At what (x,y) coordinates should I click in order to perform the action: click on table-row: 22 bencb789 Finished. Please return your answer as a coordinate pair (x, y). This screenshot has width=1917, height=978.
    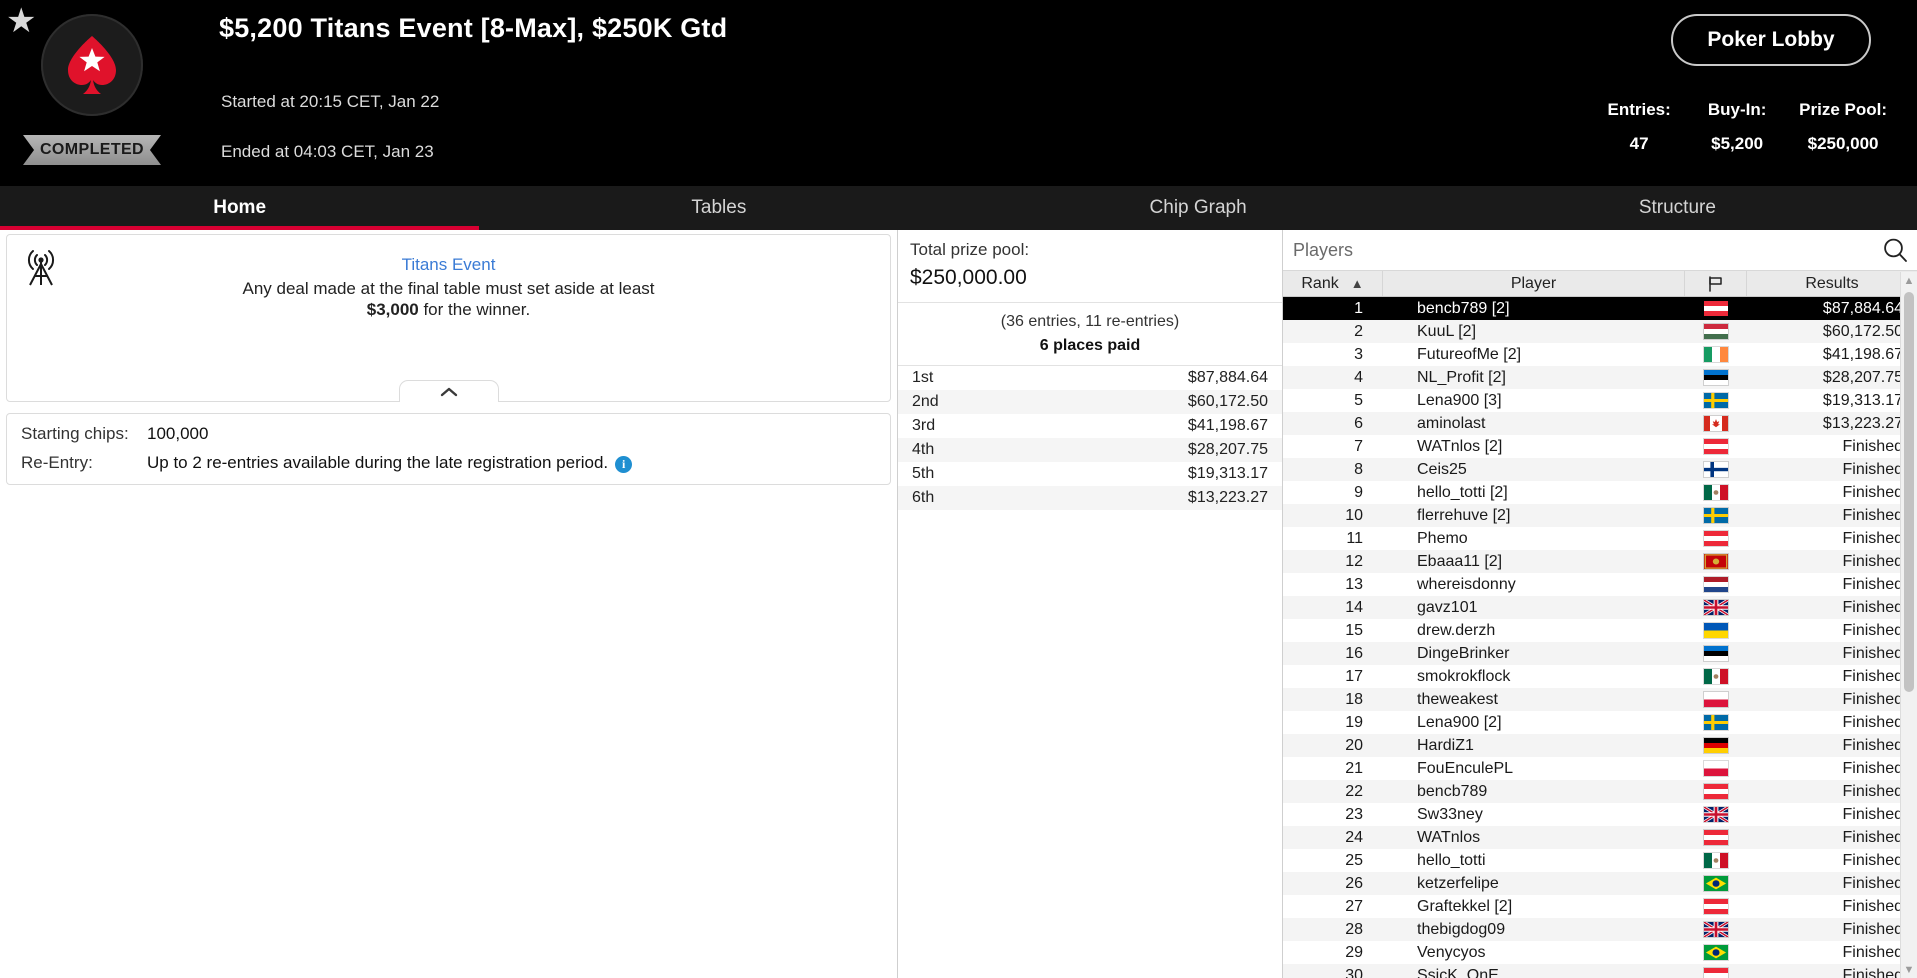
    Looking at the image, I should click on (1600, 792).